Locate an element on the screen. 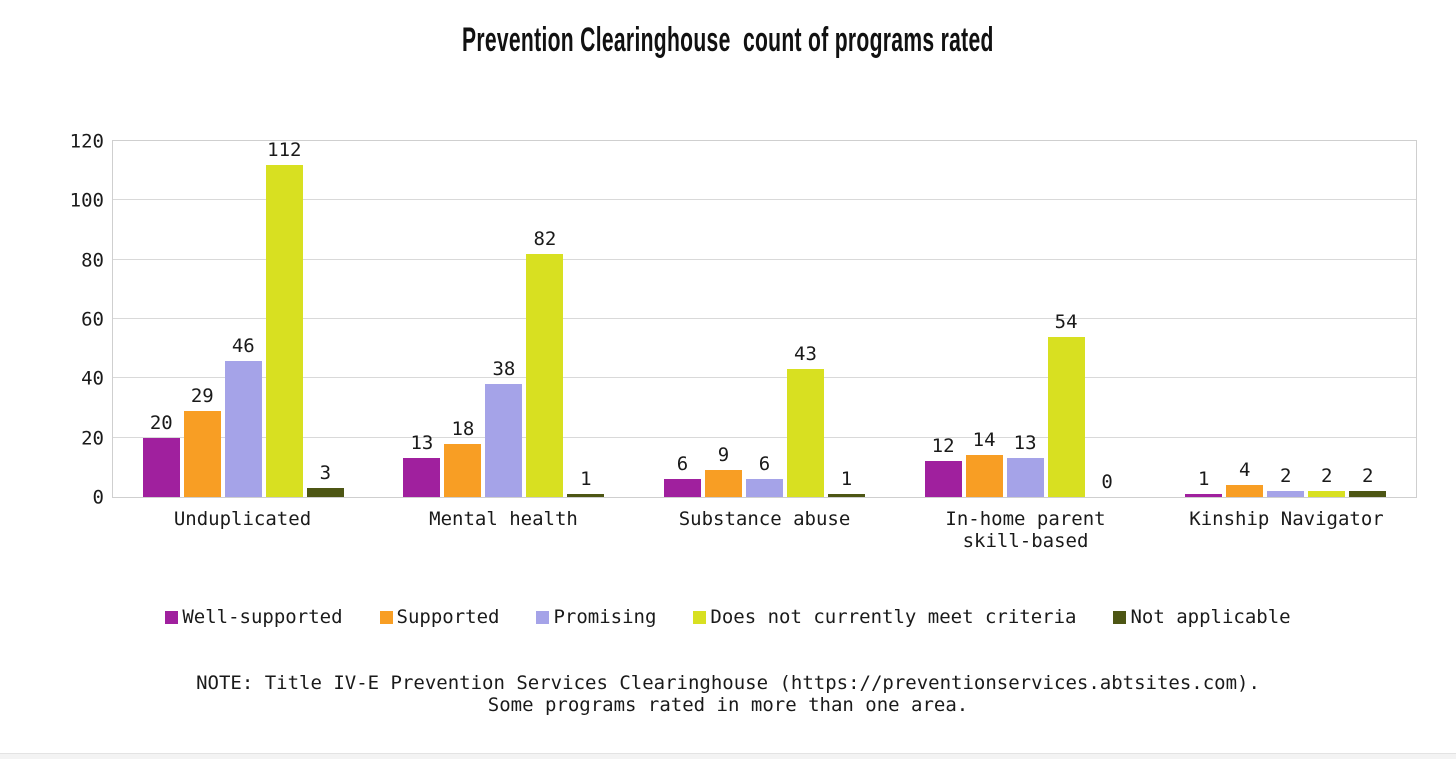  legend-label-well-supported: Well-supported is located at coordinates (262, 617).